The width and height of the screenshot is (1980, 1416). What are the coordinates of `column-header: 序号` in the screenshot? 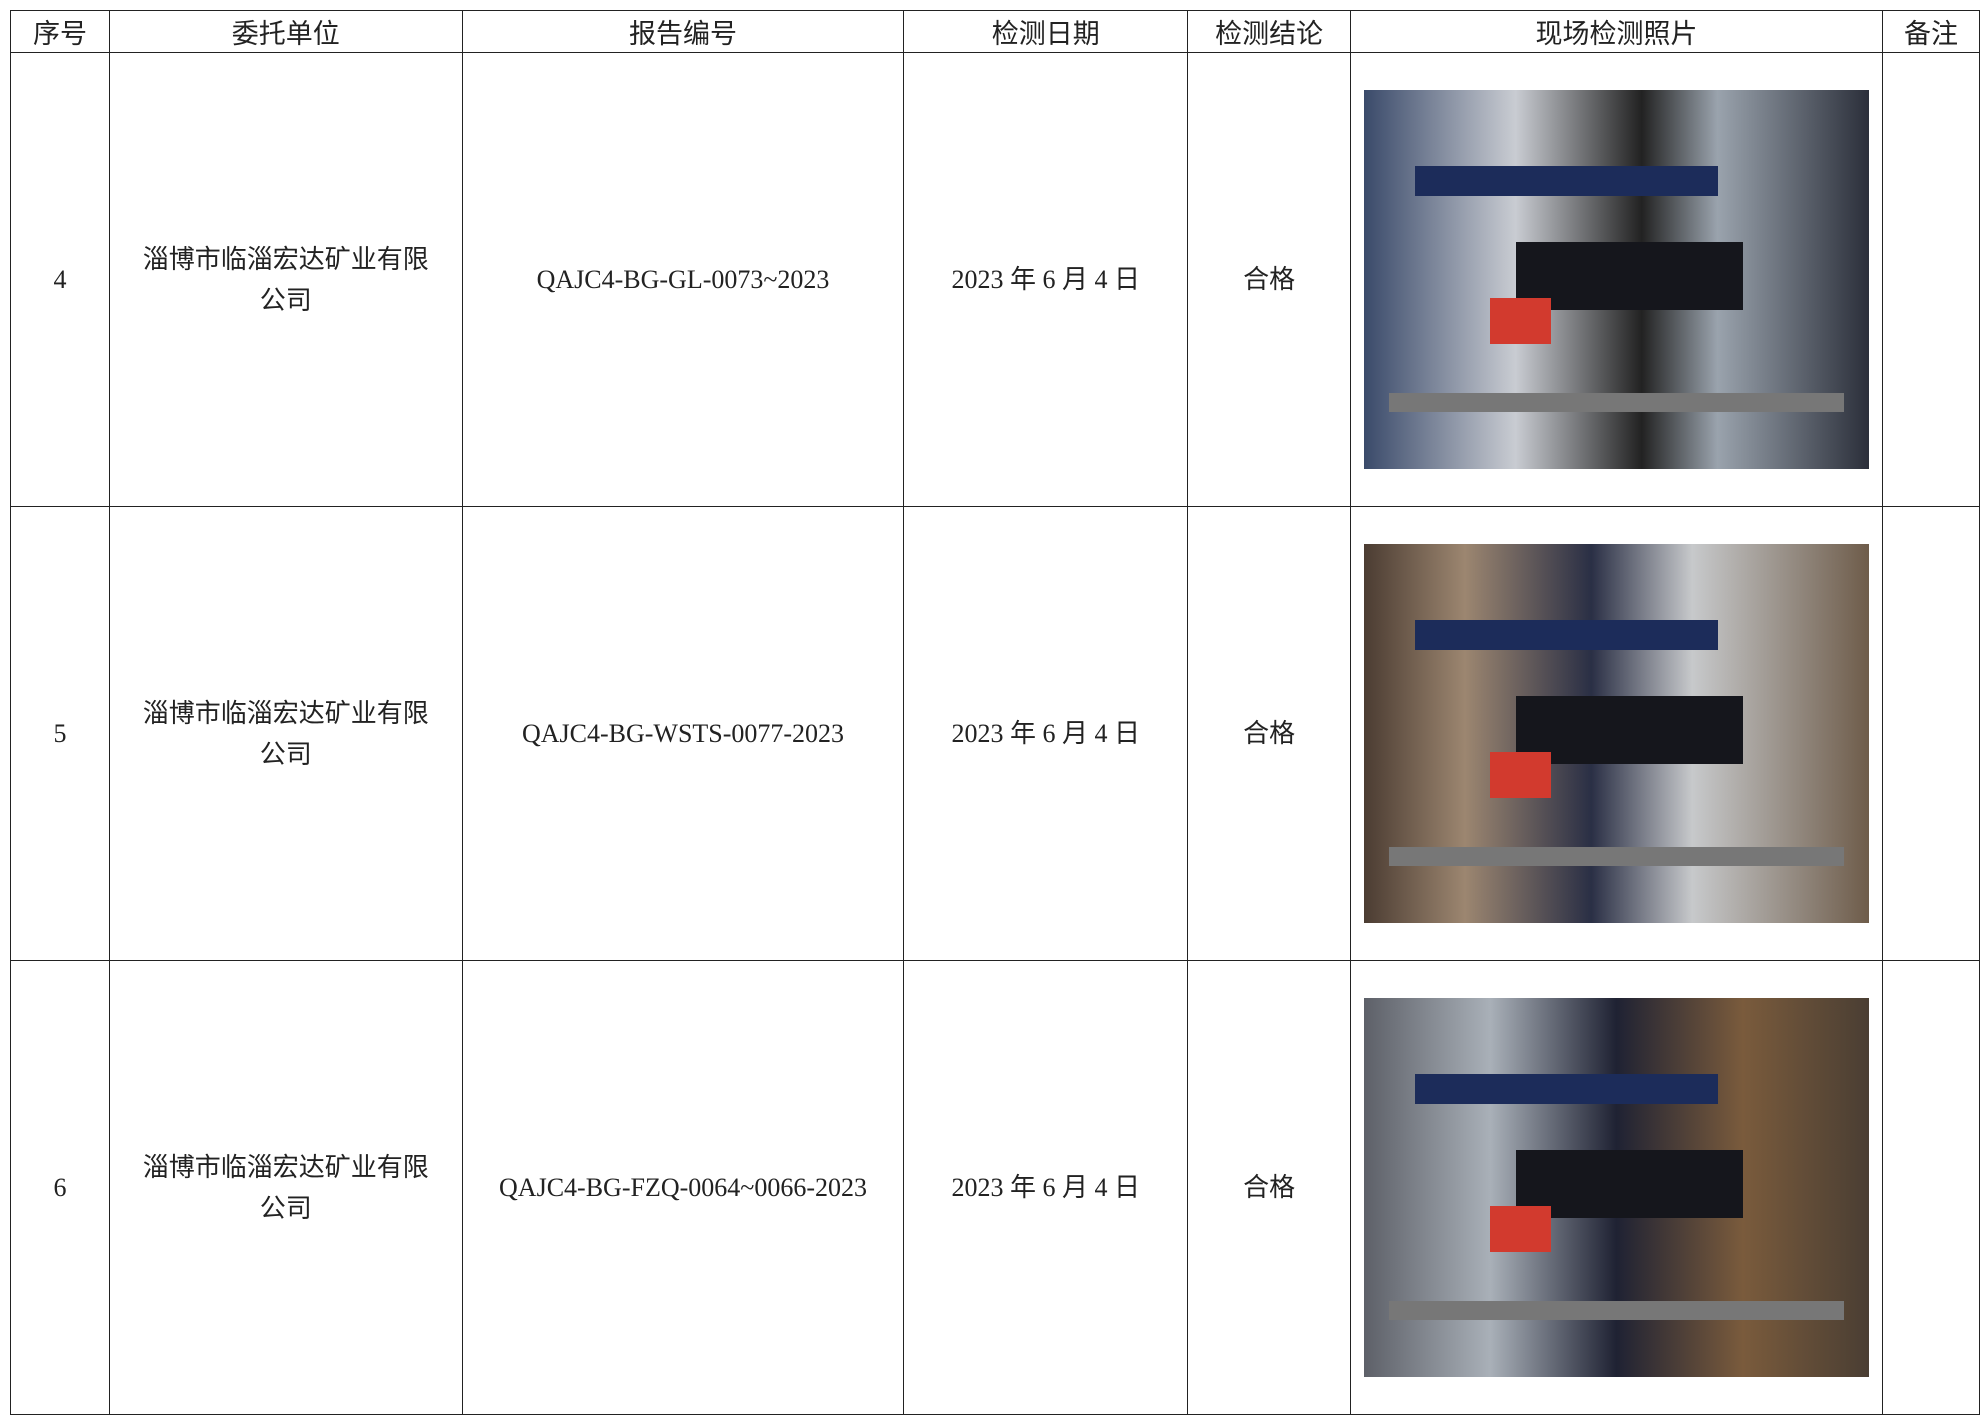 It's located at (60, 31).